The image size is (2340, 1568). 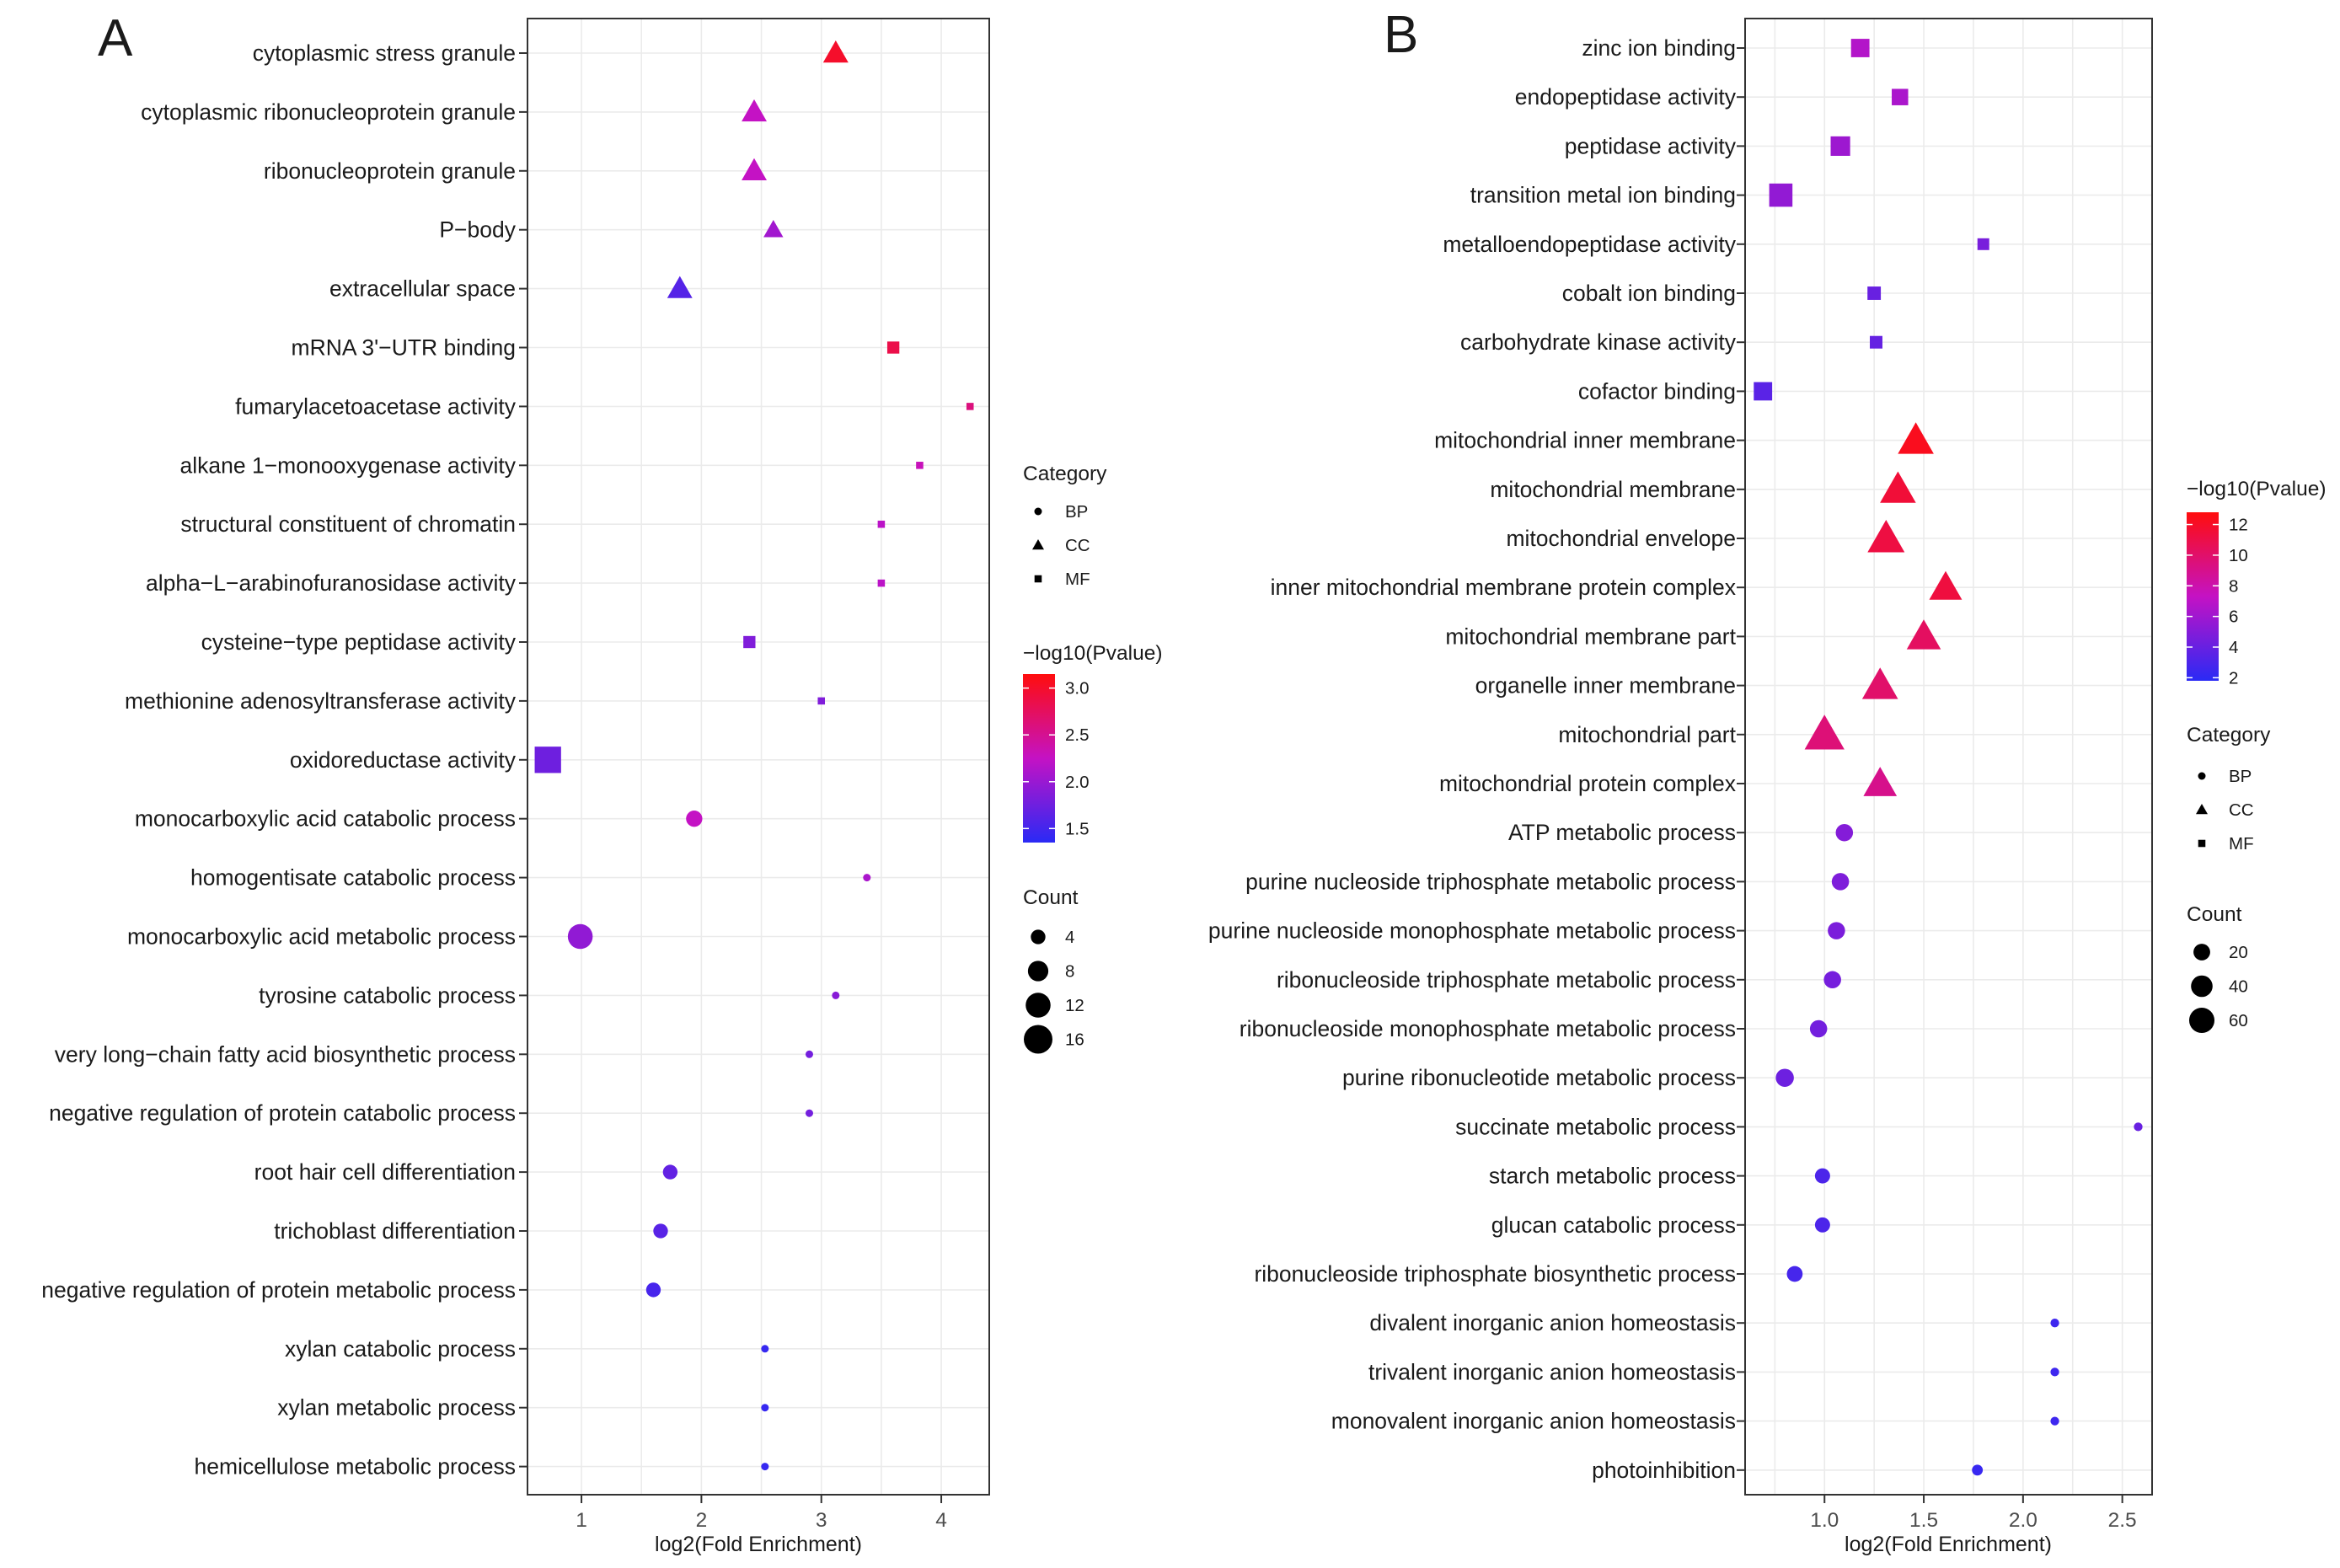 I want to click on term-label: endopeptidase activity, so click(x=1626, y=97).